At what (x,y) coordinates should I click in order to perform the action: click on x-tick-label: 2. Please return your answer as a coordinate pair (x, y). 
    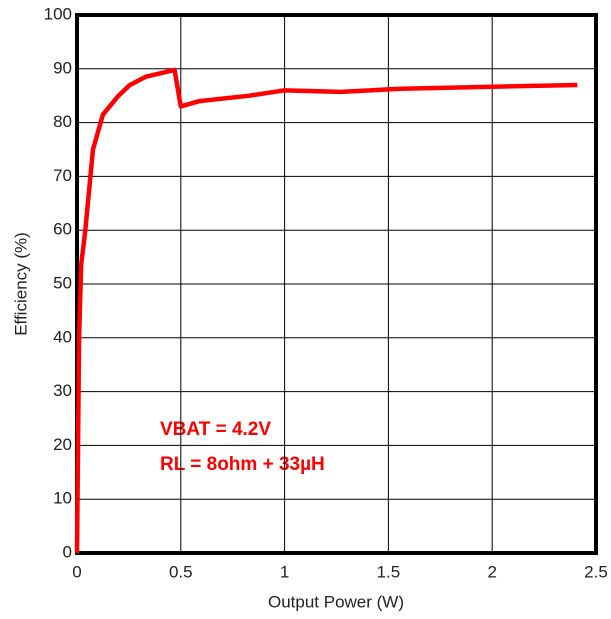
    Looking at the image, I should click on (491, 571).